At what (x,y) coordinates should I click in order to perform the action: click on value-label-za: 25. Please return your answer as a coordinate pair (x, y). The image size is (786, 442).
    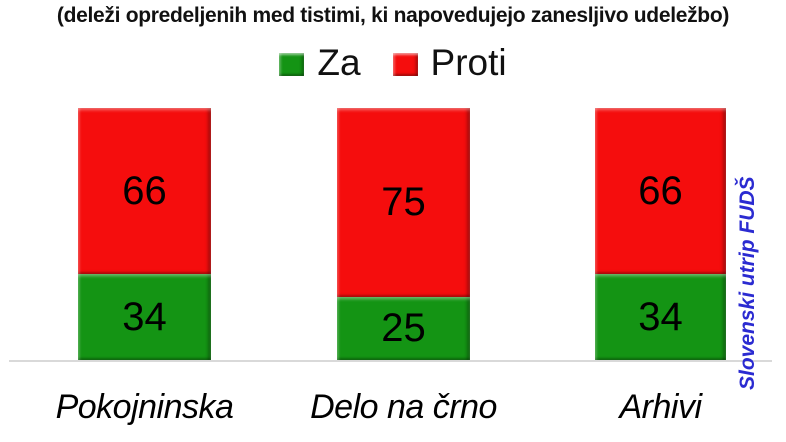
    Looking at the image, I should click on (403, 328).